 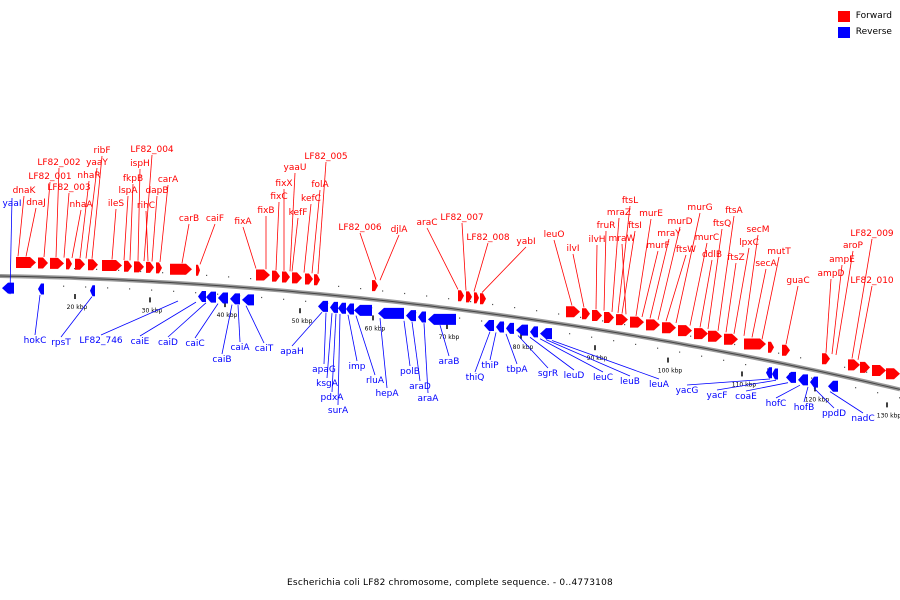 What do you see at coordinates (831, 274) in the screenshot?
I see `forward-gene-label: ampD` at bounding box center [831, 274].